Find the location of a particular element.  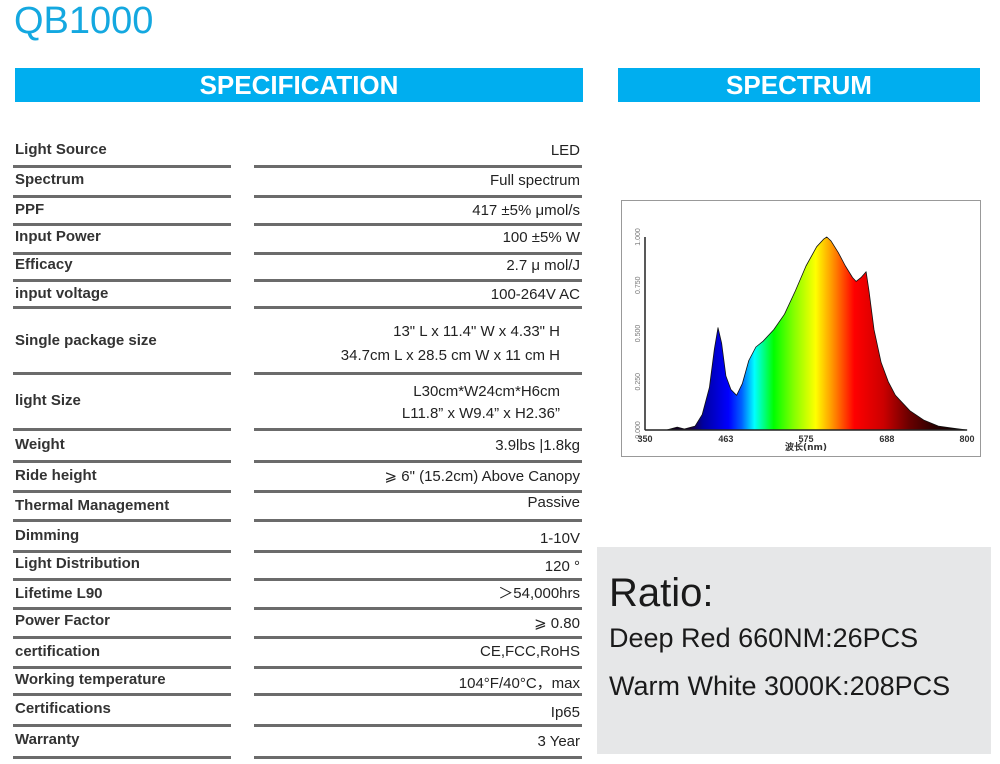

spec-label: input voltage is located at coordinates (62, 293).